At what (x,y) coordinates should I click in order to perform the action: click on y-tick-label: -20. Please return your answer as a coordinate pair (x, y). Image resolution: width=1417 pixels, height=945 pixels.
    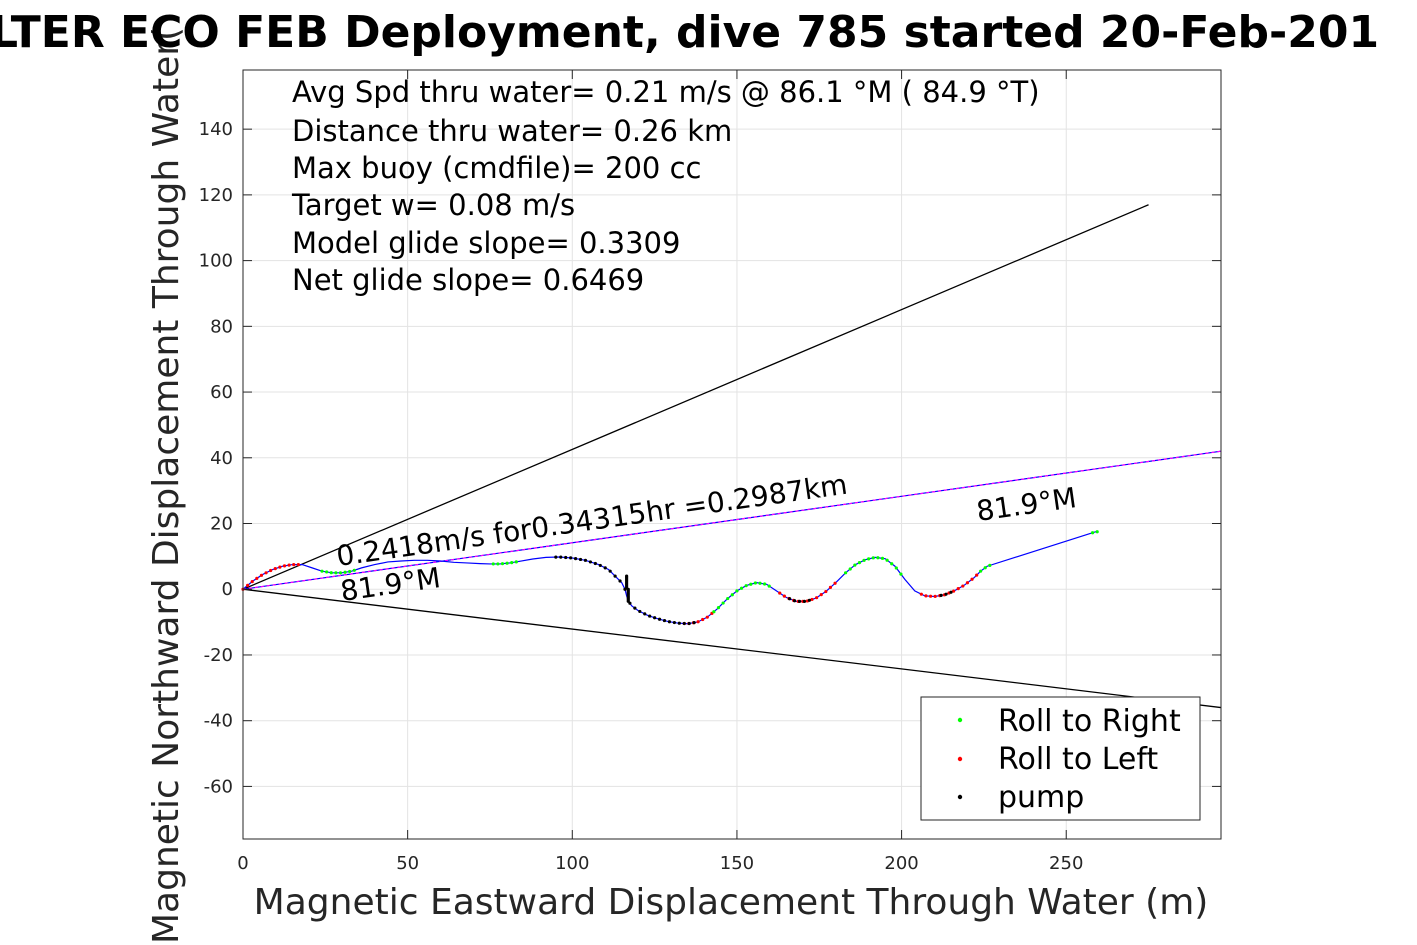
    Looking at the image, I should click on (218, 655).